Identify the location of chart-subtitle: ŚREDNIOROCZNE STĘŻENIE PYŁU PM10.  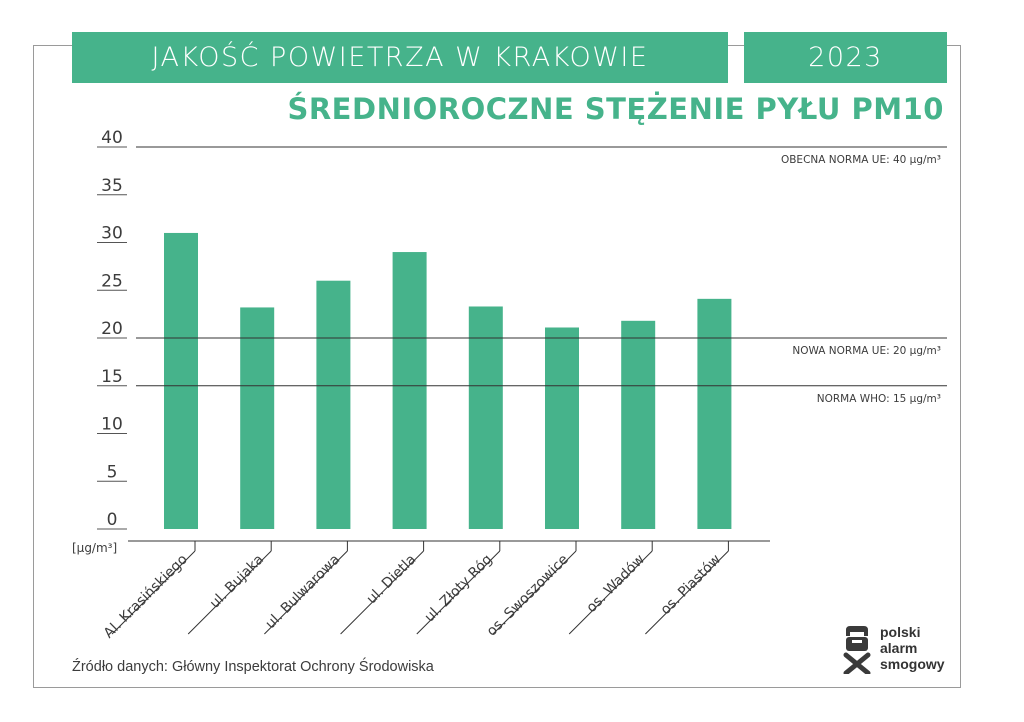
(615, 109).